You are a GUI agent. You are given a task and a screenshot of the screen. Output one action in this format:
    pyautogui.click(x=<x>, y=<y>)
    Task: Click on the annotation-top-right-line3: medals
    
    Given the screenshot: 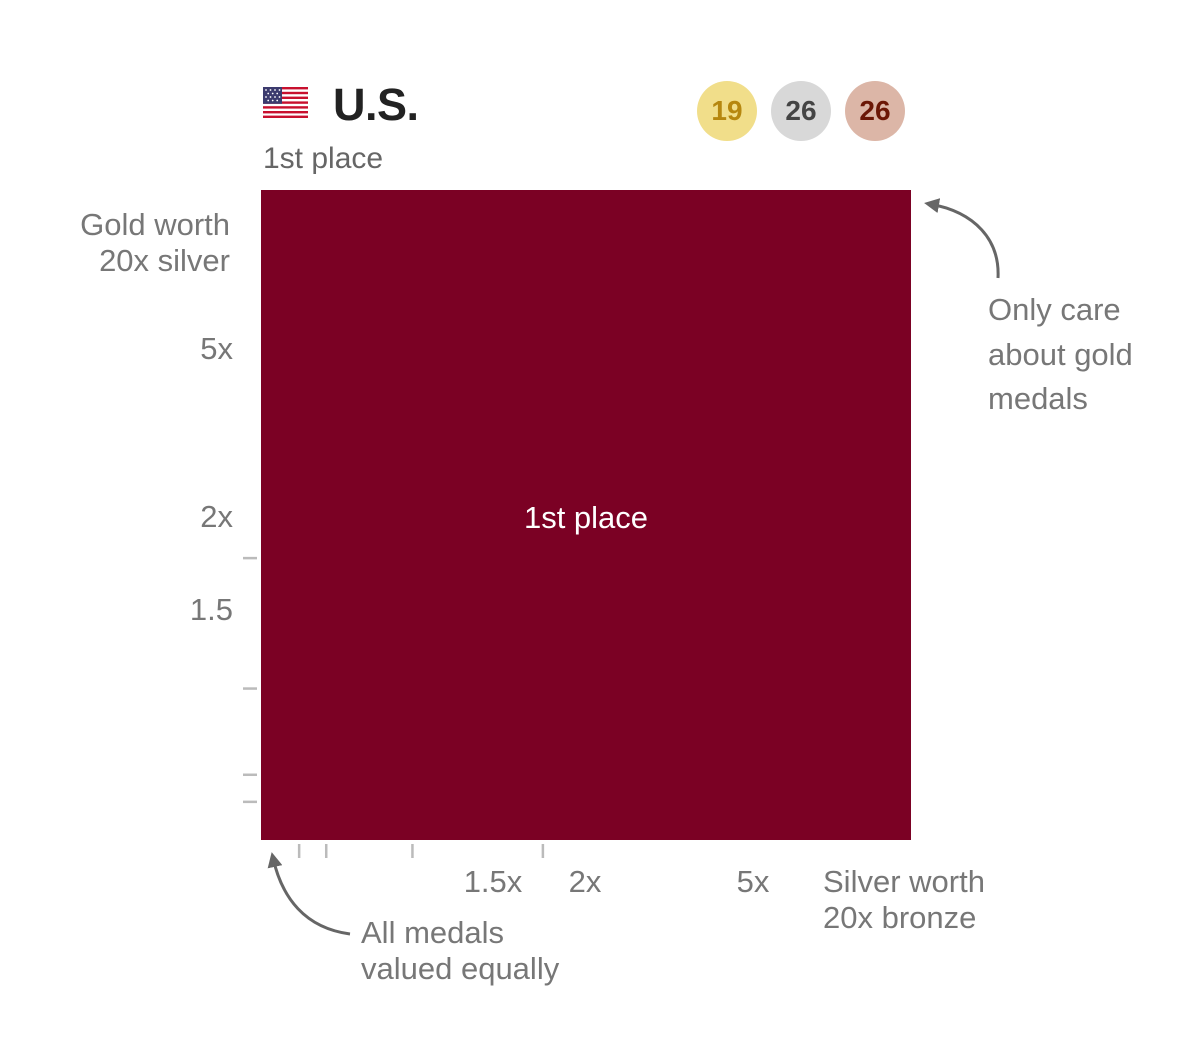 What is the action you would take?
    pyautogui.click(x=1038, y=398)
    